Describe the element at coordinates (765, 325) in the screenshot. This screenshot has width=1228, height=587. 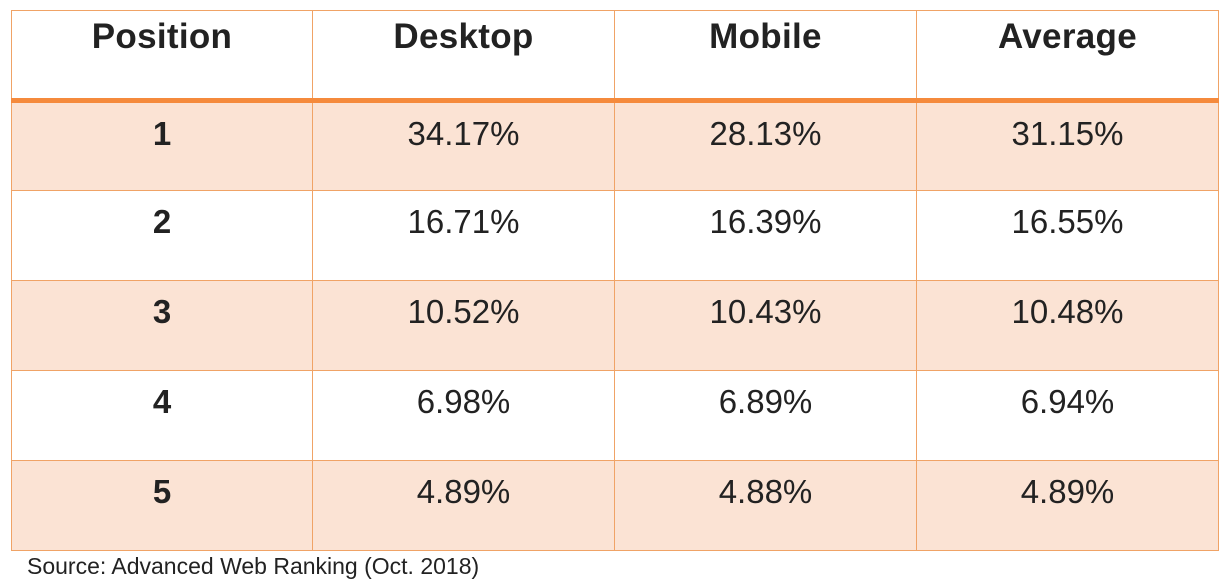
I see `cell-mobile: 10.43%` at that location.